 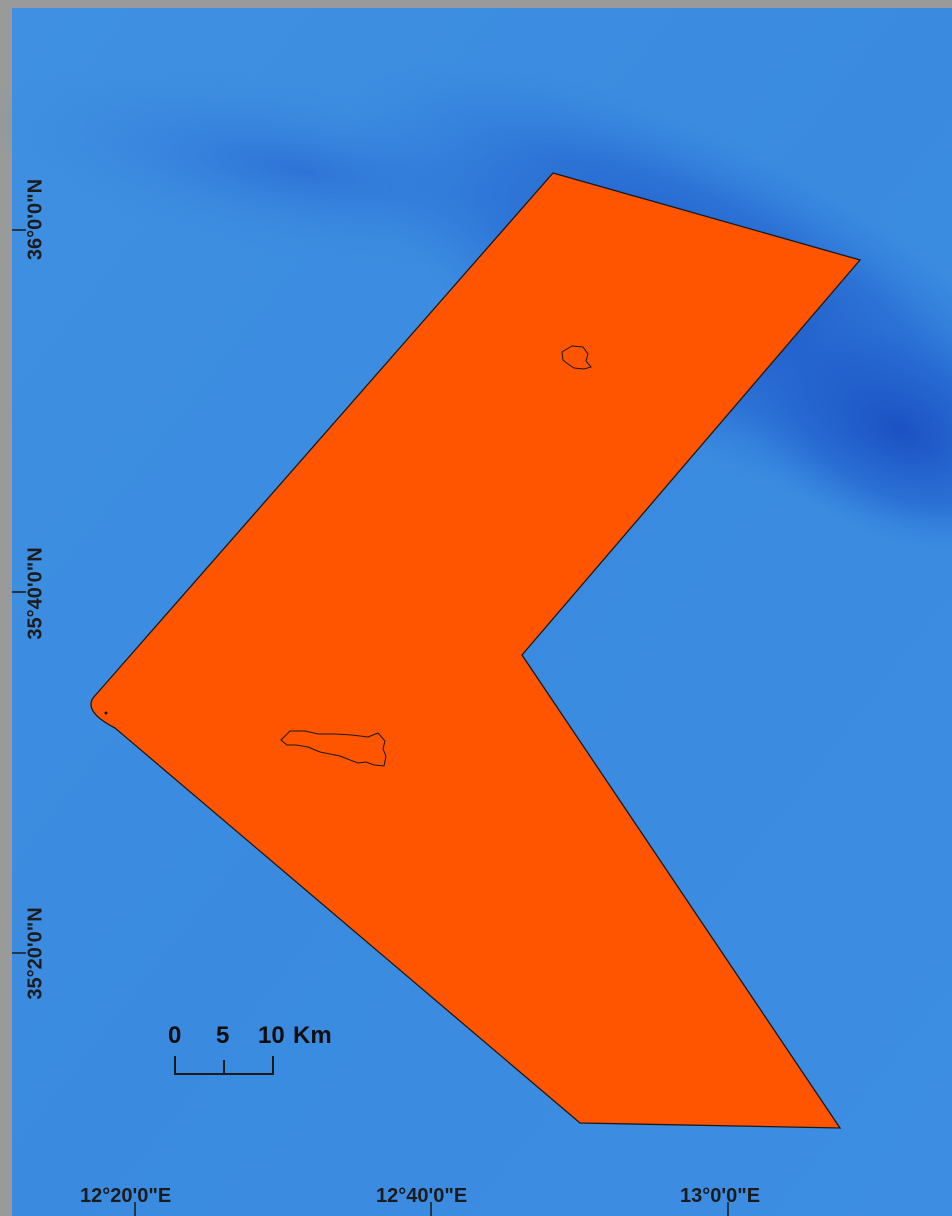 What do you see at coordinates (35, 953) in the screenshot?
I see `latitude-label: 35°20'0"N` at bounding box center [35, 953].